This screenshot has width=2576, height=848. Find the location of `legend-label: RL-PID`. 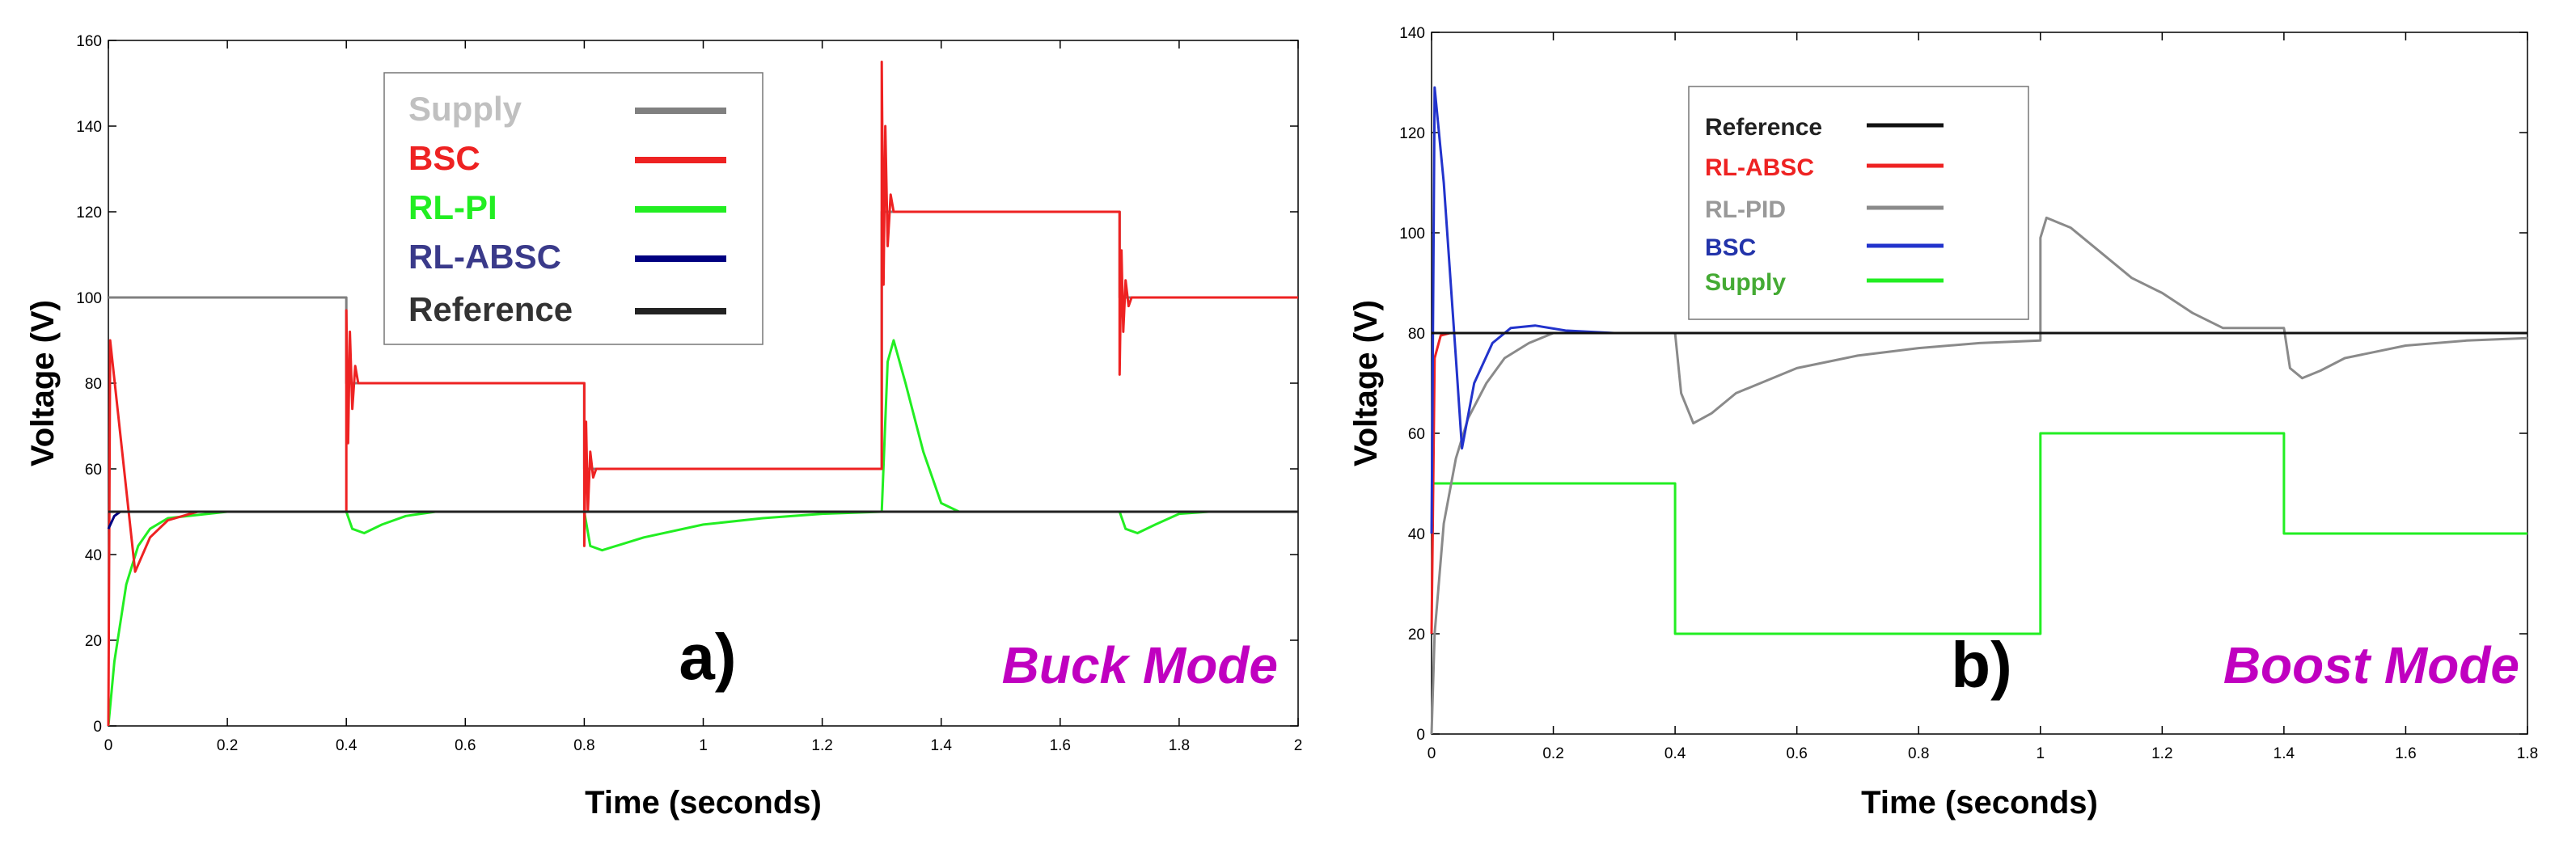

legend-label: RL-PID is located at coordinates (1746, 209).